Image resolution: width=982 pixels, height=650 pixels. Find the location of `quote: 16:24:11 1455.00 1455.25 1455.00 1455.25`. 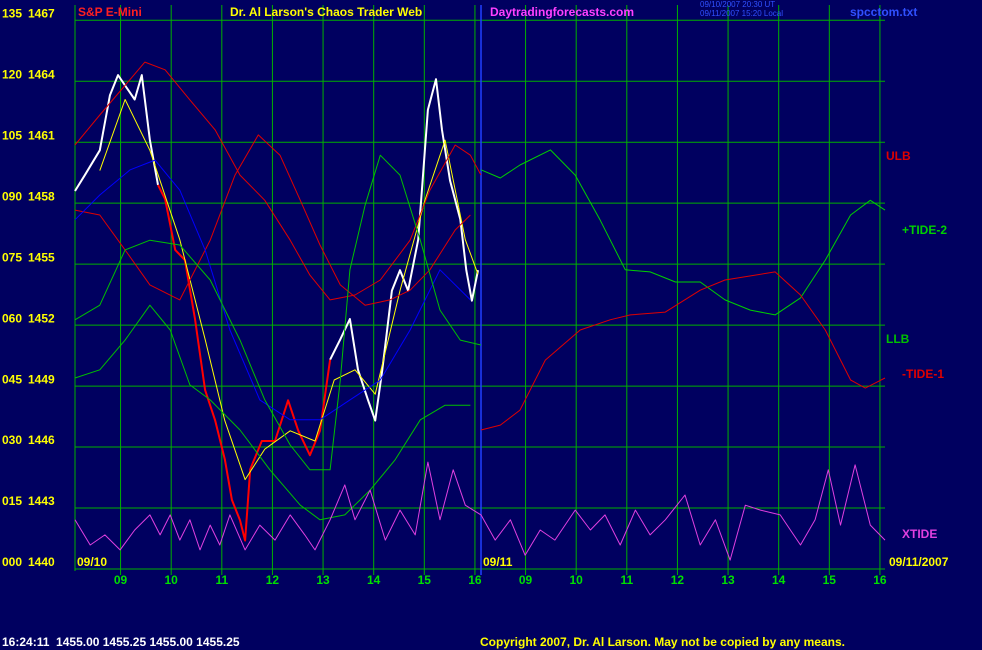

quote: 16:24:11 1455.00 1455.25 1455.00 1455.25 is located at coordinates (121, 642).